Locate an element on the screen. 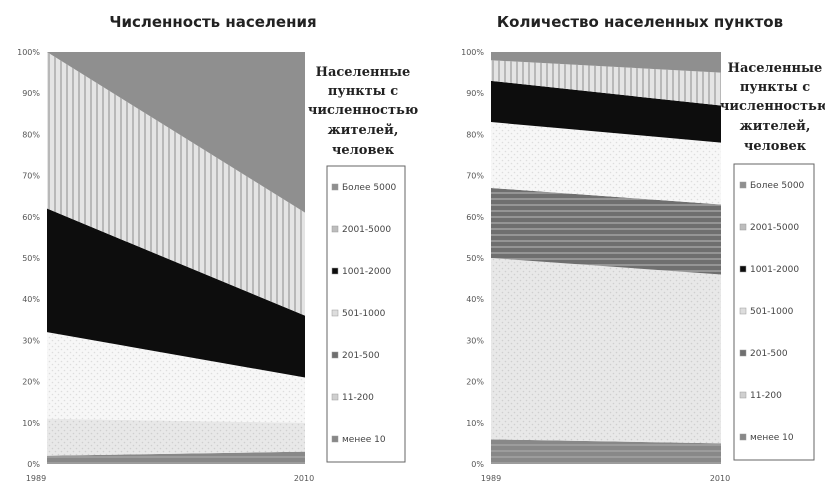 This screenshot has height=484, width=825. chart-2-y-tick-label: 60% is located at coordinates (475, 217).